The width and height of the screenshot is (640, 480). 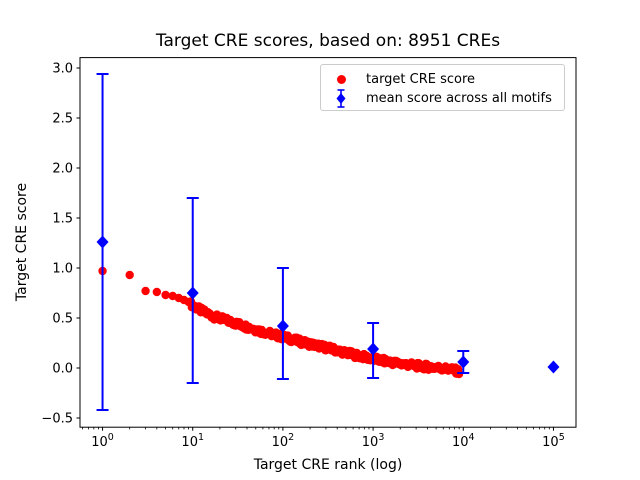 What do you see at coordinates (62, 69) in the screenshot?
I see `y-tick-label: 3.0` at bounding box center [62, 69].